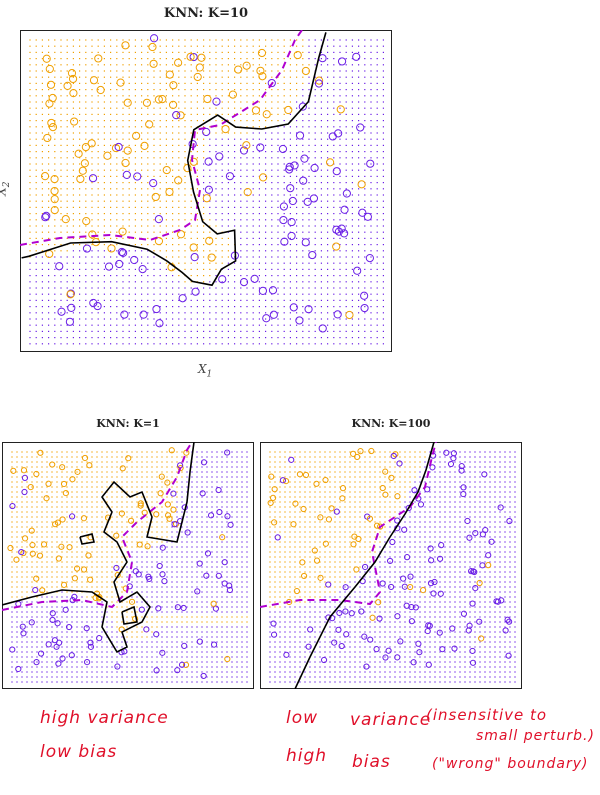 The width and height of the screenshot is (600, 795). Describe the element at coordinates (487, 715) in the screenshot. I see `note-insensitive: (insensitive to` at that location.